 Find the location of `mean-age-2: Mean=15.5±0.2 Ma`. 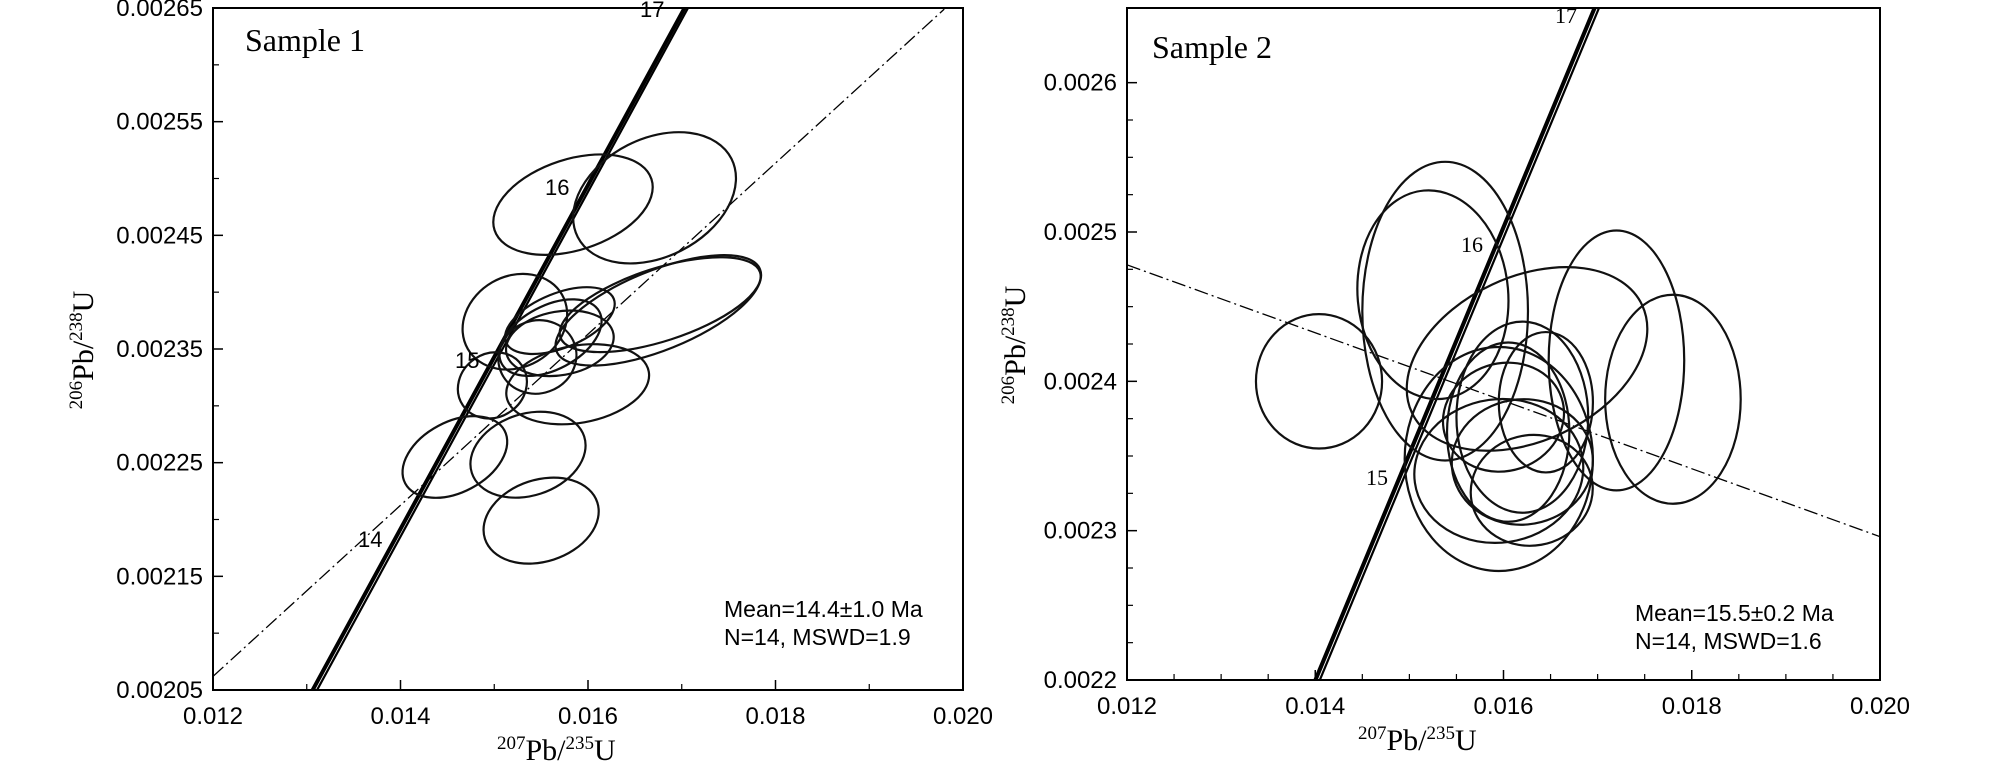

mean-age-2: Mean=15.5±0.2 Ma is located at coordinates (1734, 613).